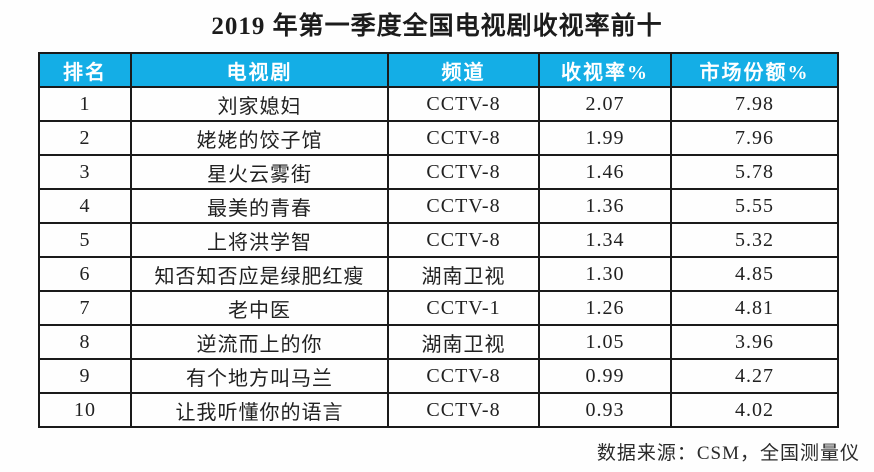 The image size is (874, 472). What do you see at coordinates (754, 70) in the screenshot?
I see `column-header-share: 市场份额%` at bounding box center [754, 70].